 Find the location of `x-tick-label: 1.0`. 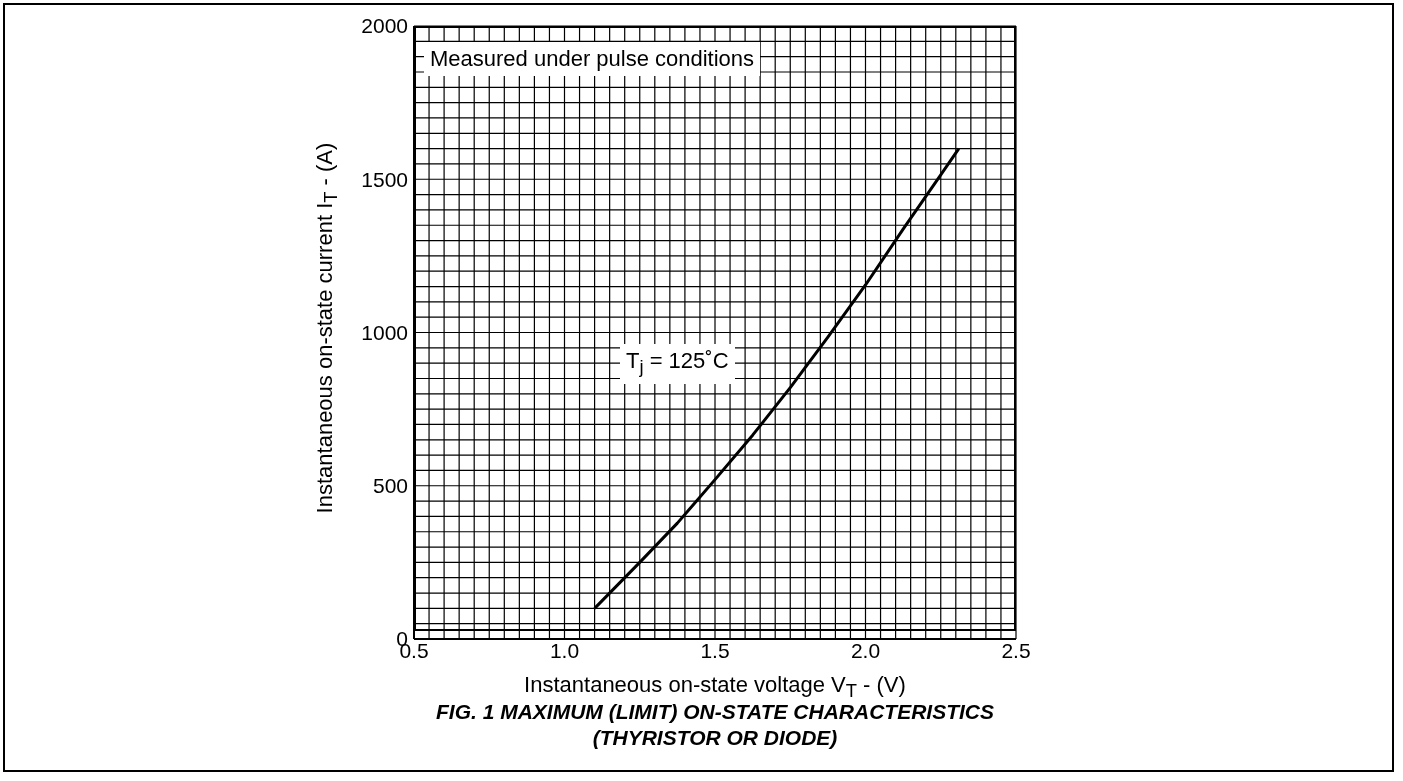

x-tick-label: 1.0 is located at coordinates (564, 650).